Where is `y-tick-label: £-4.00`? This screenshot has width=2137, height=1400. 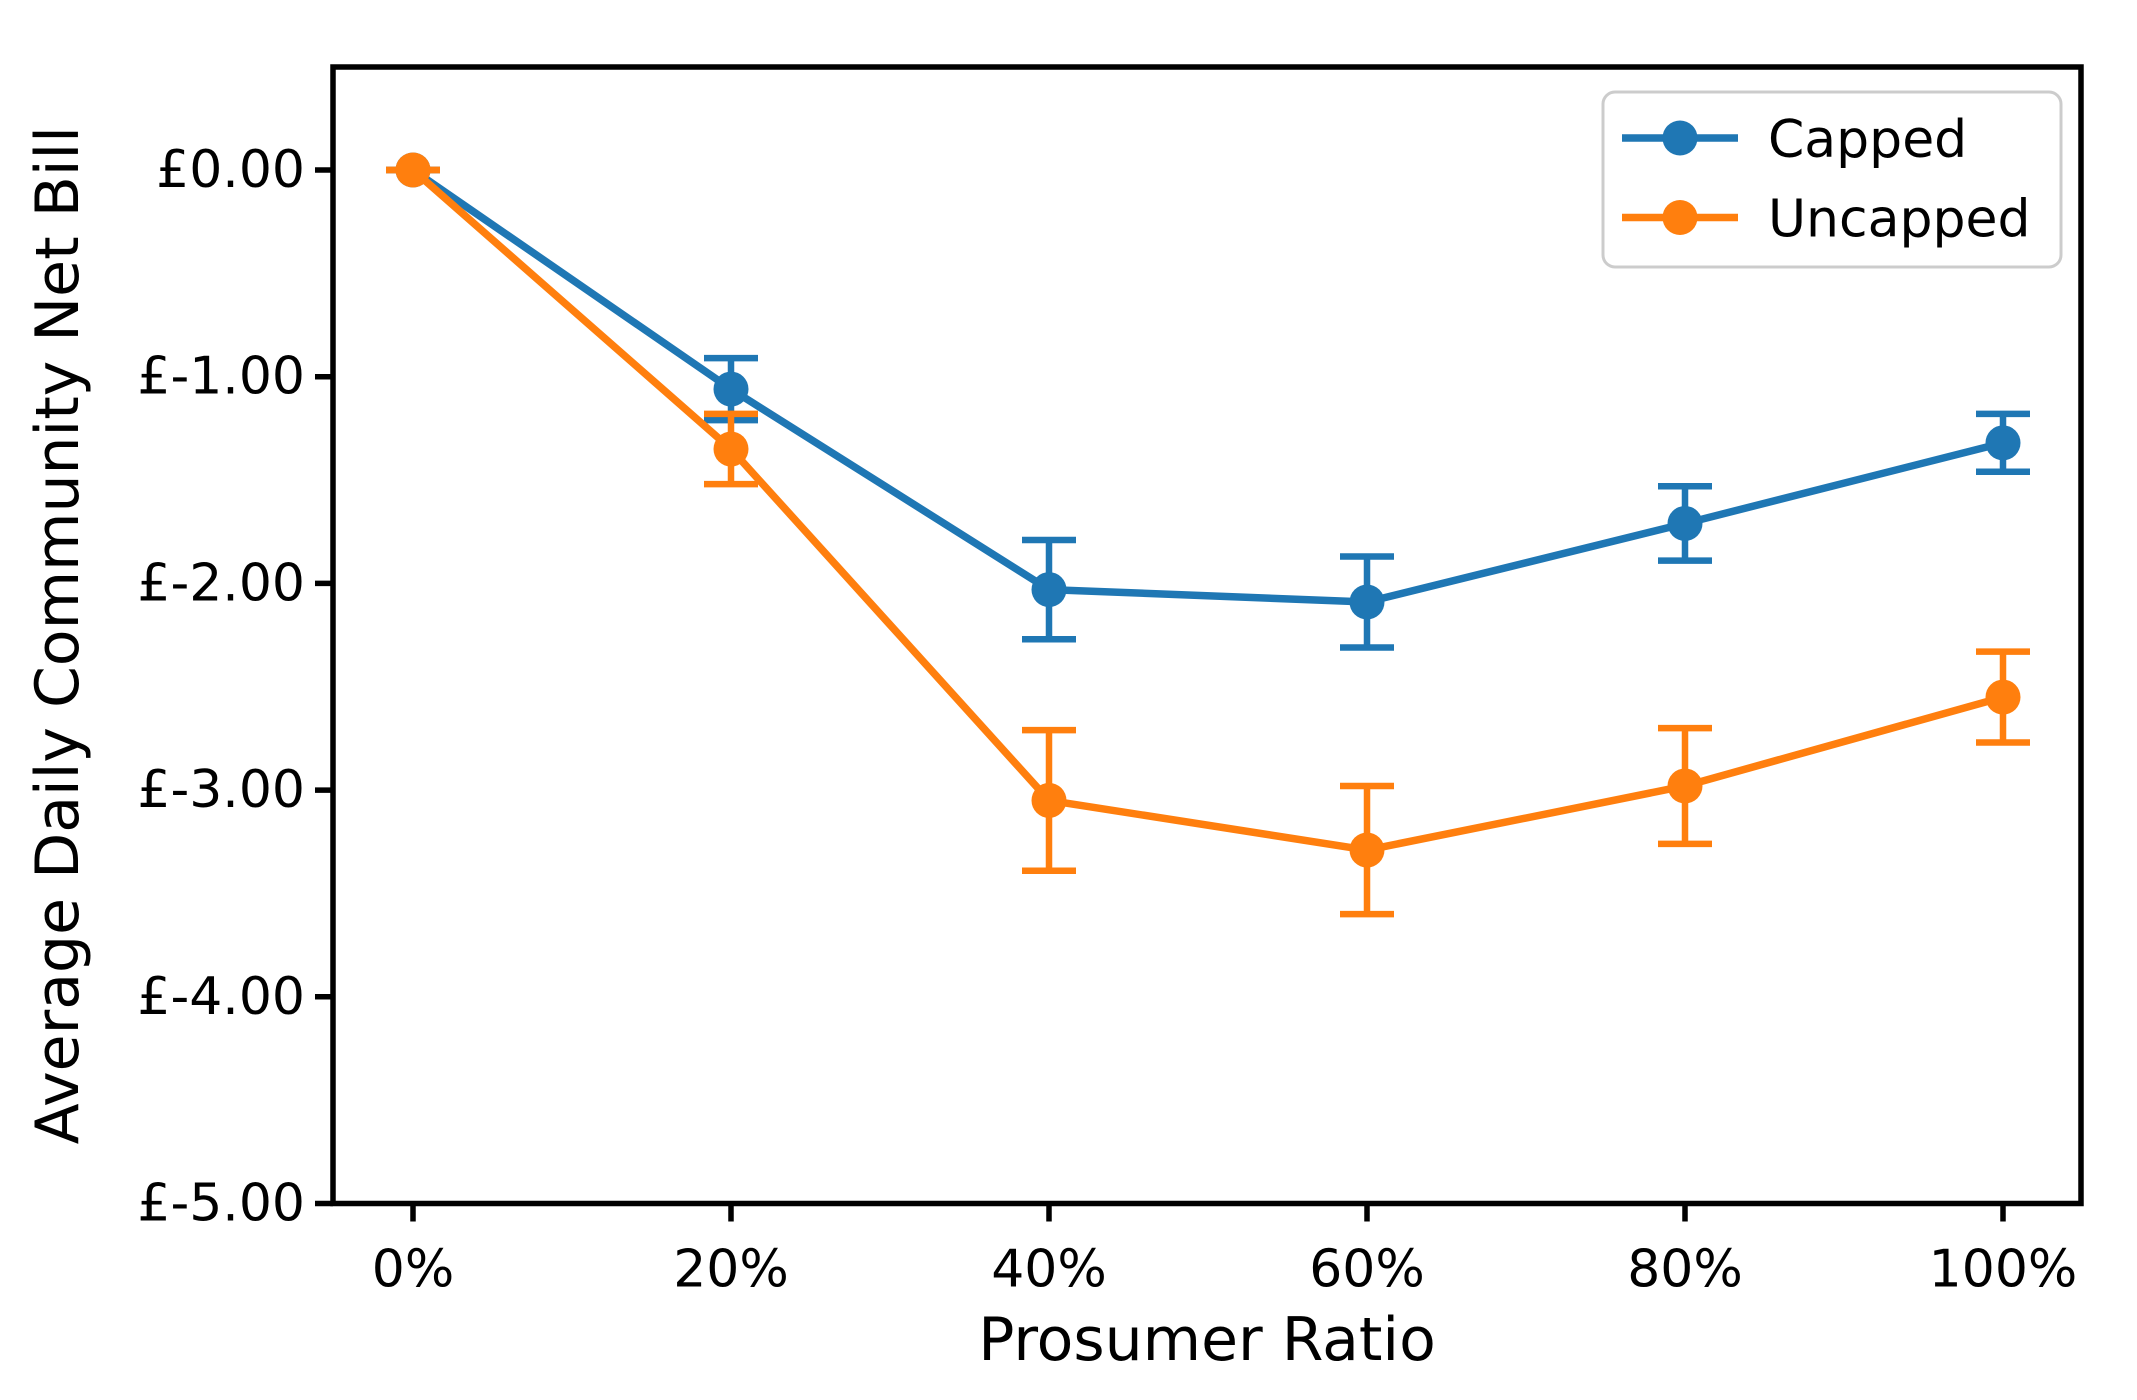 y-tick-label: £-4.00 is located at coordinates (221, 997).